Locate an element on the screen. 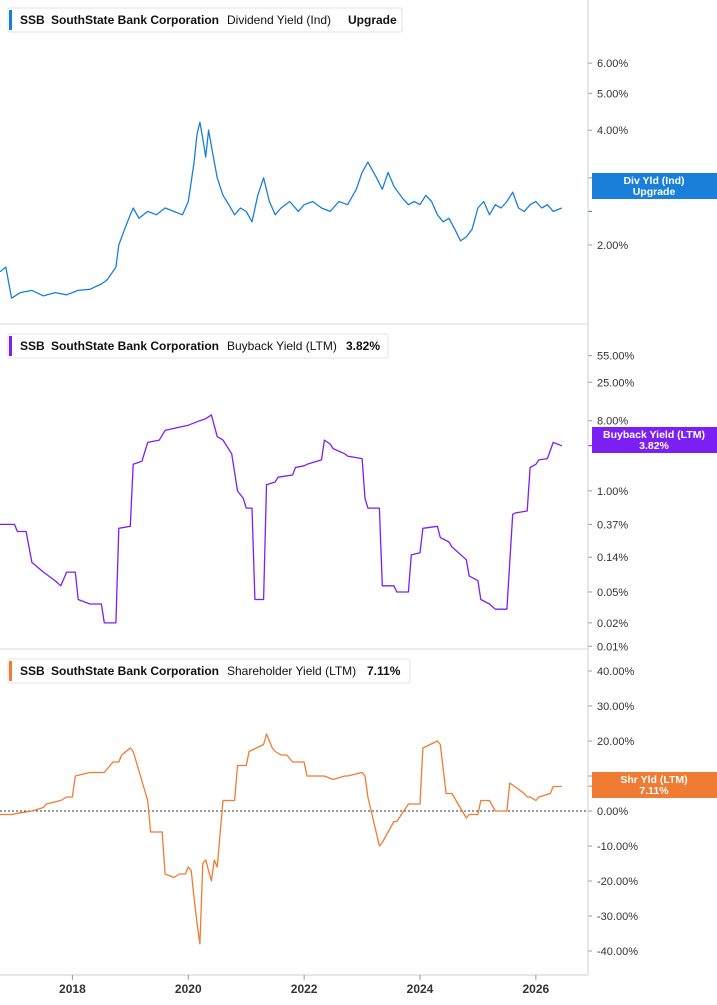 Image resolution: width=717 pixels, height=1005 pixels. legend-metric: Dividend Yield (Ind) is located at coordinates (279, 20).